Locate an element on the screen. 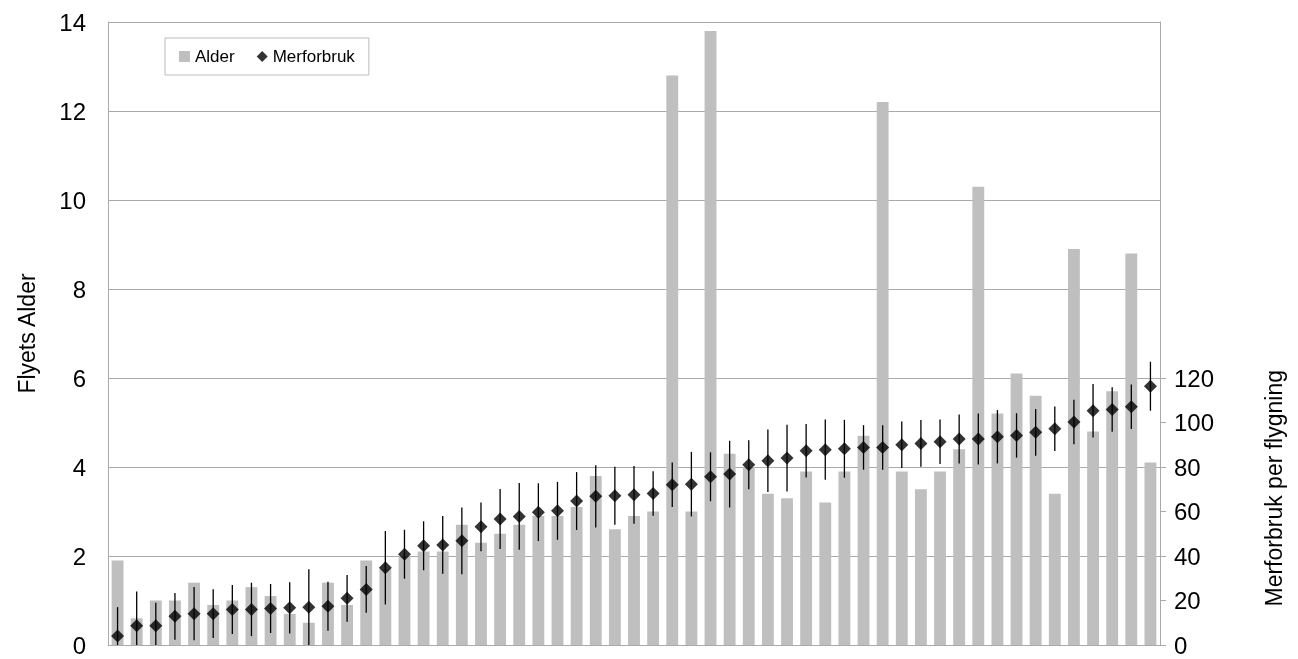  y2-tick-label: 120 is located at coordinates (1194, 378).